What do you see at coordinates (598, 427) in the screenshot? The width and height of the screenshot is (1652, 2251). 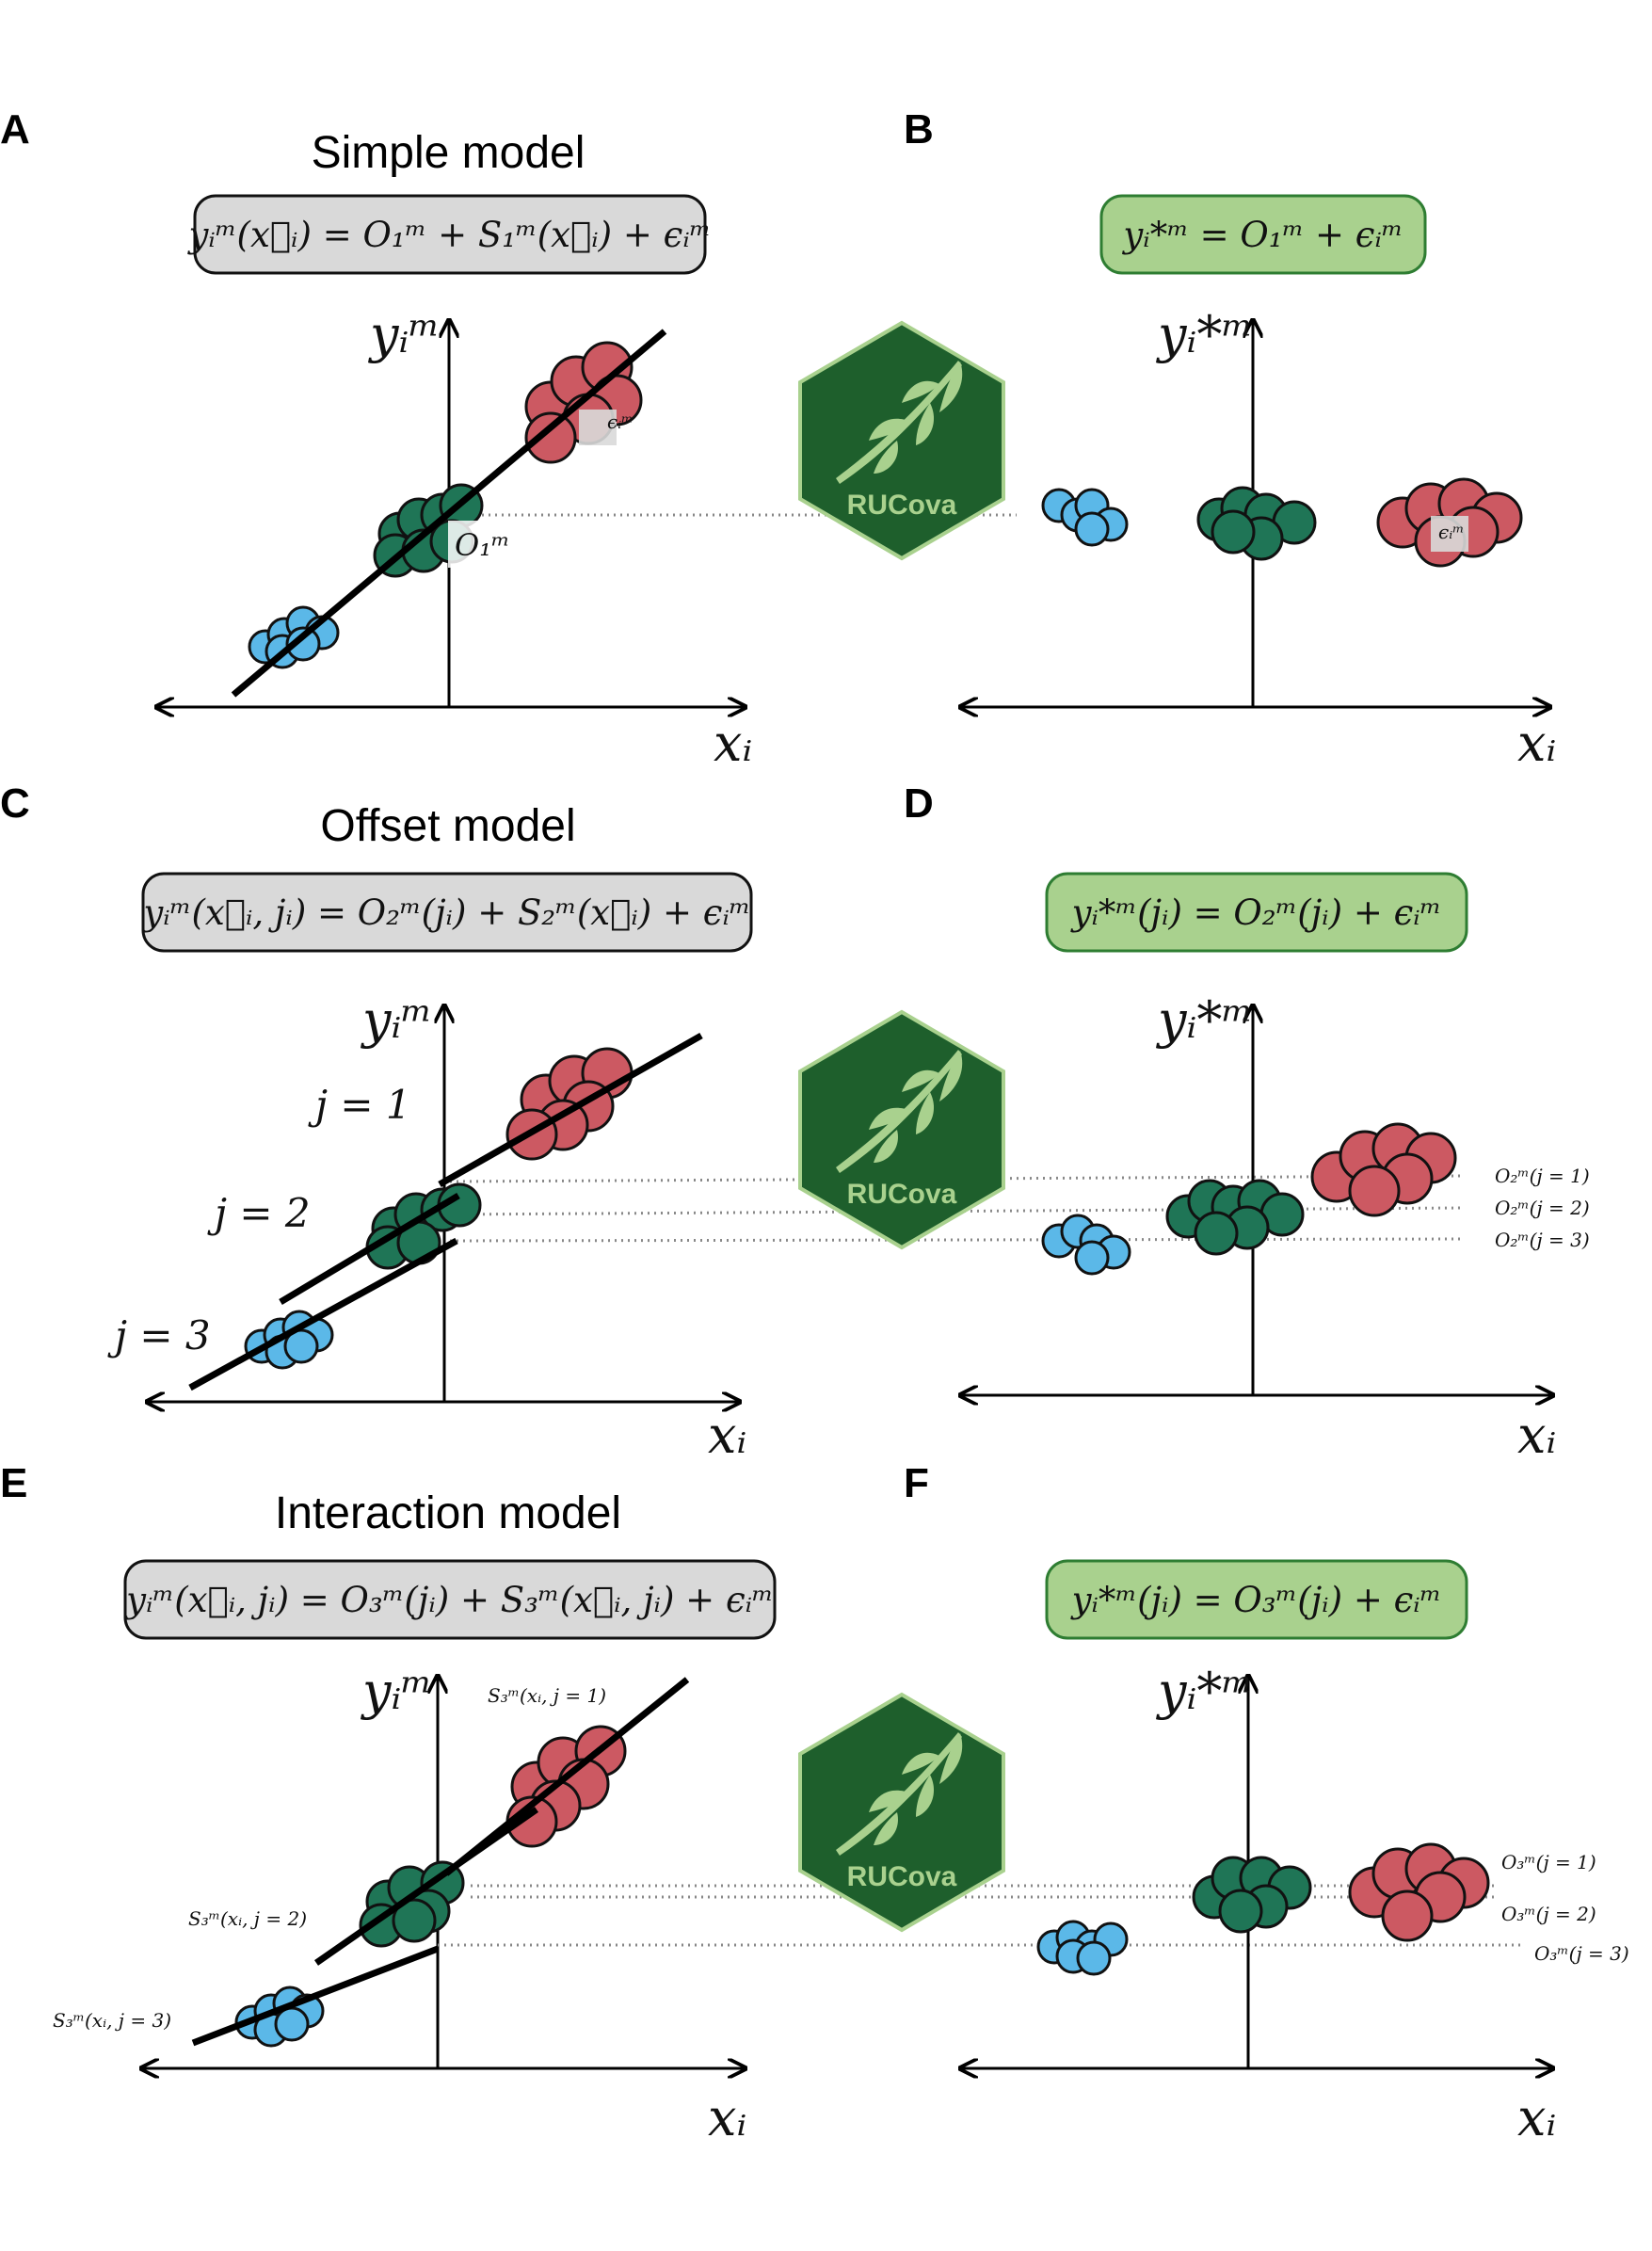 I see `error-box-a` at bounding box center [598, 427].